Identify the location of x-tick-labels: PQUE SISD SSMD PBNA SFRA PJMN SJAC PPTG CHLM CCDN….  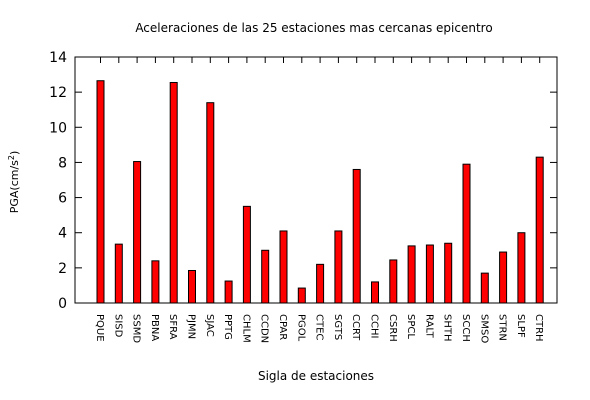
(319, 328).